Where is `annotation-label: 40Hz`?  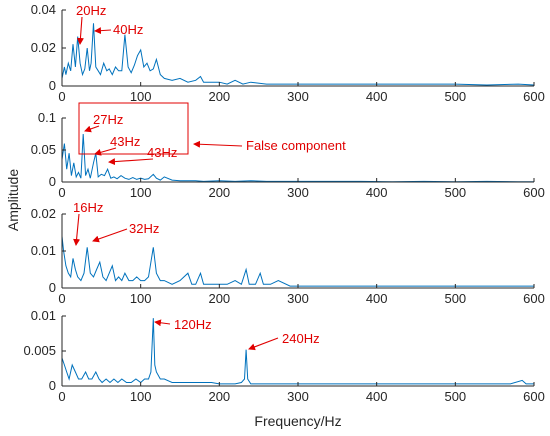
annotation-label: 40Hz is located at coordinates (128, 29).